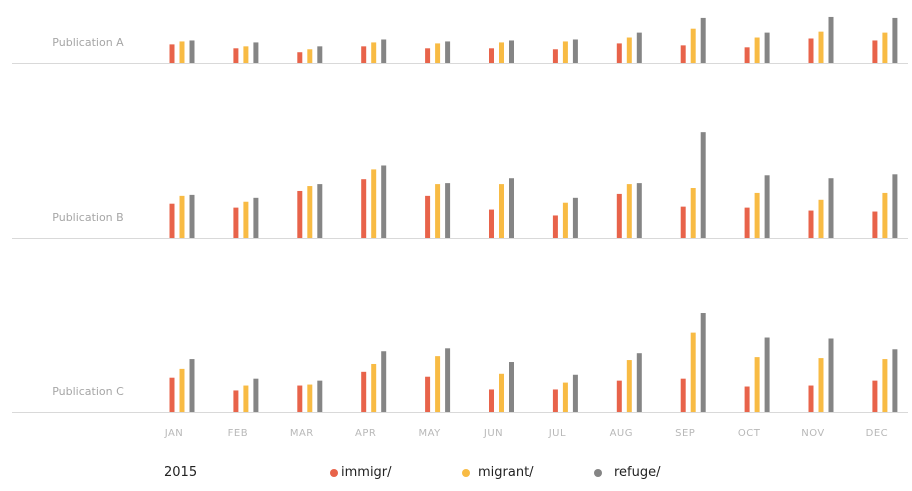 Image resolution: width=912 pixels, height=491 pixels. Describe the element at coordinates (236, 55) in the screenshot. I see `bar-publication-a-feb-immigr` at that location.